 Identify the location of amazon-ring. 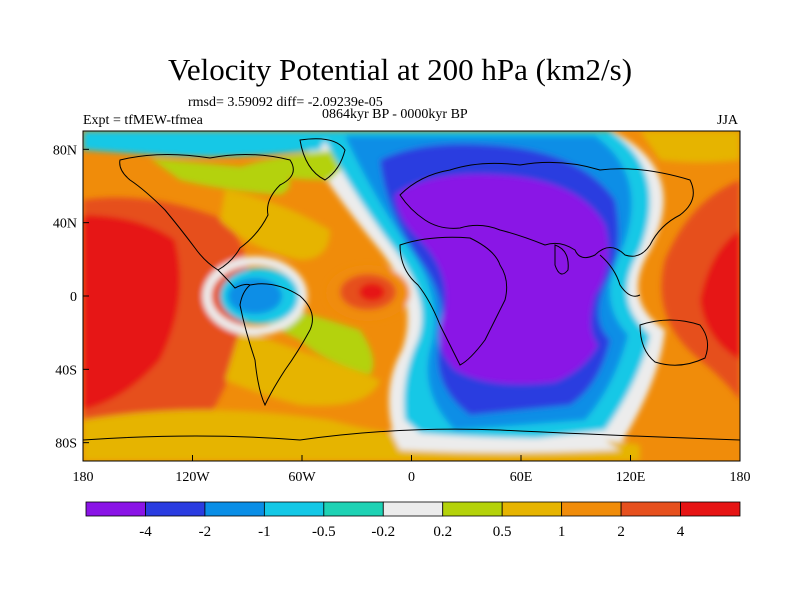
(255, 296).